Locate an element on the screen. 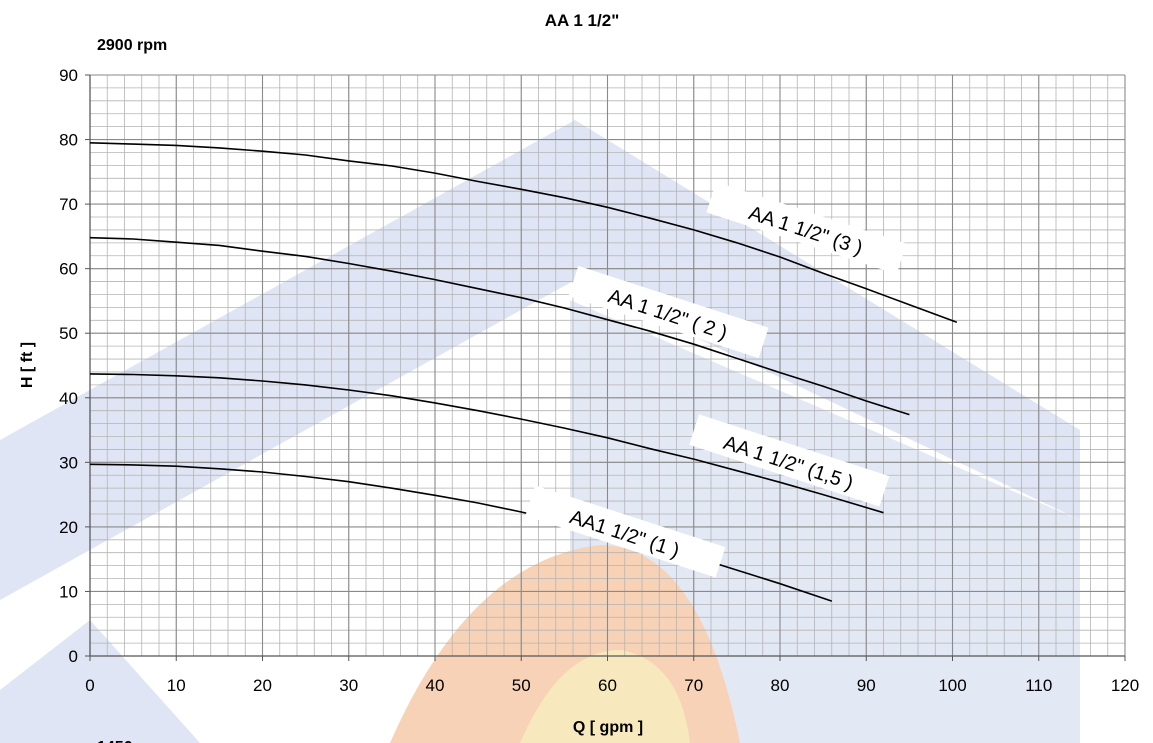 The image size is (1153, 743). x-tick-label: 0 is located at coordinates (89, 685).